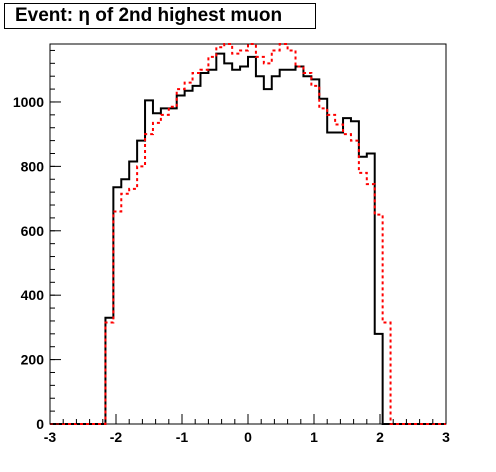 The height and width of the screenshot is (472, 496). What do you see at coordinates (380, 437) in the screenshot?
I see `x-tick-label: 2` at bounding box center [380, 437].